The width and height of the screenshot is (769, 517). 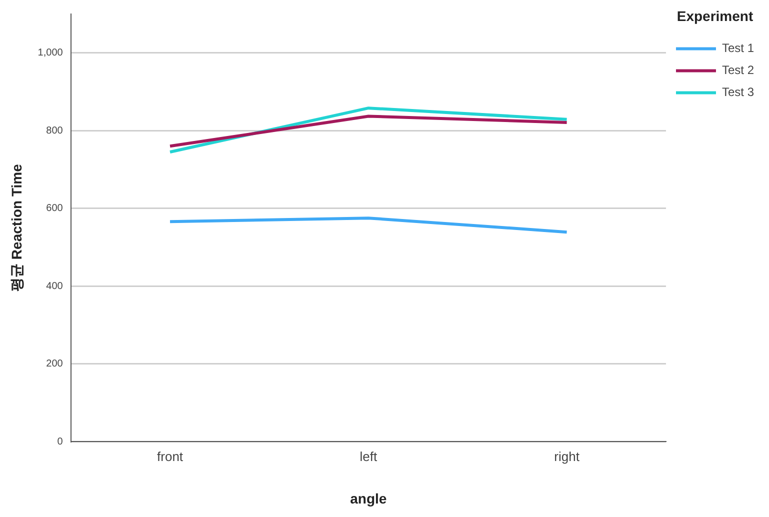 What do you see at coordinates (55, 208) in the screenshot?
I see `y-tick-label: 600` at bounding box center [55, 208].